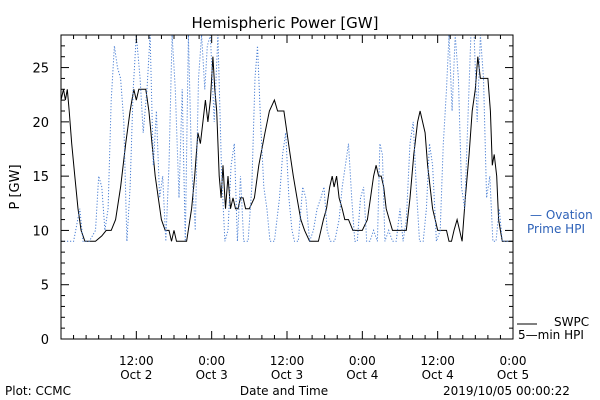  Describe the element at coordinates (40, 231) in the screenshot. I see `y-tick-label: 10` at that location.